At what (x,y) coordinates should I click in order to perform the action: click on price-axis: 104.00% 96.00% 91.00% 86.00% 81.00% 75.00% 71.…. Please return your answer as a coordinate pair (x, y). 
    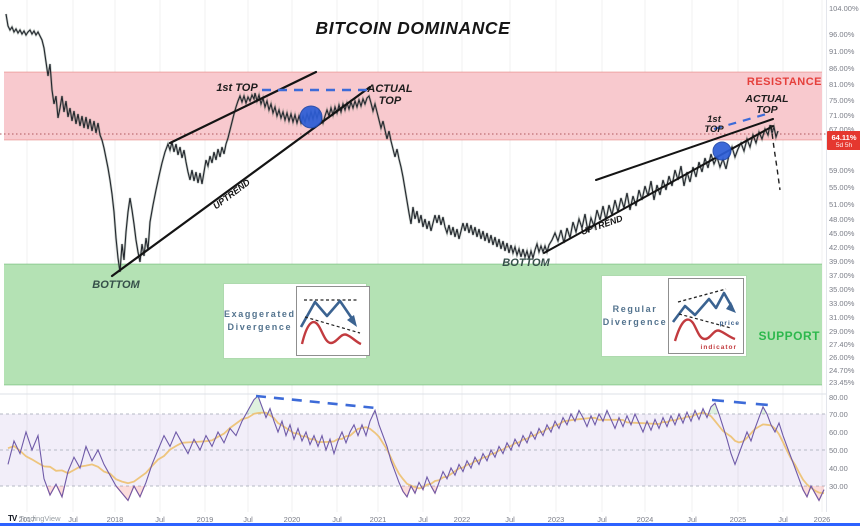
    Looking at the image, I should click on (843, 256).